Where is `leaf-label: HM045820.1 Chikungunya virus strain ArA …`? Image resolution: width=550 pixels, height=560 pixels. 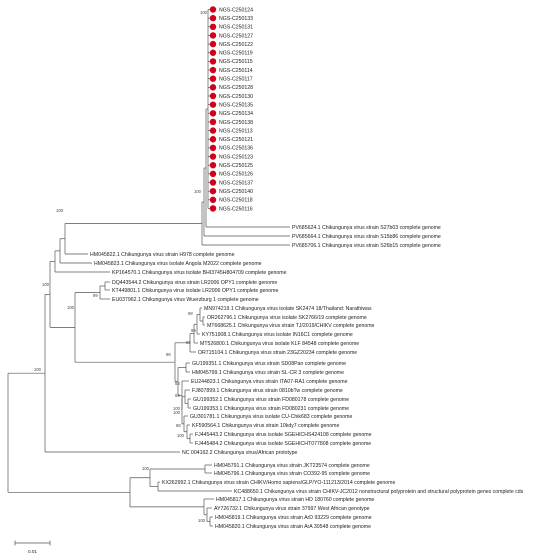
leaf-label: HM045820.1 Chikungunya virus strain ArA … is located at coordinates (293, 527).